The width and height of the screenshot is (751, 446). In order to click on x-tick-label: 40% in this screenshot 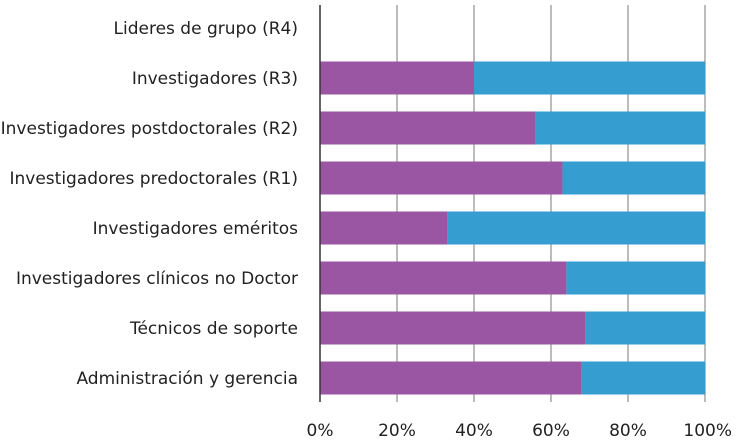, I will do `click(474, 431)`.